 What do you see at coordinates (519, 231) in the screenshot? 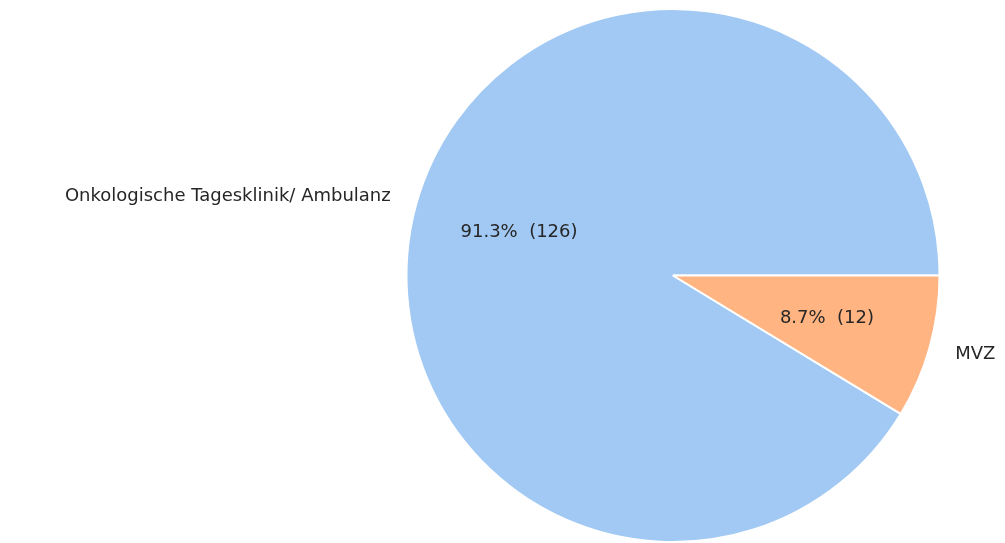
I see `data-label: 91.3% (126)` at bounding box center [519, 231].